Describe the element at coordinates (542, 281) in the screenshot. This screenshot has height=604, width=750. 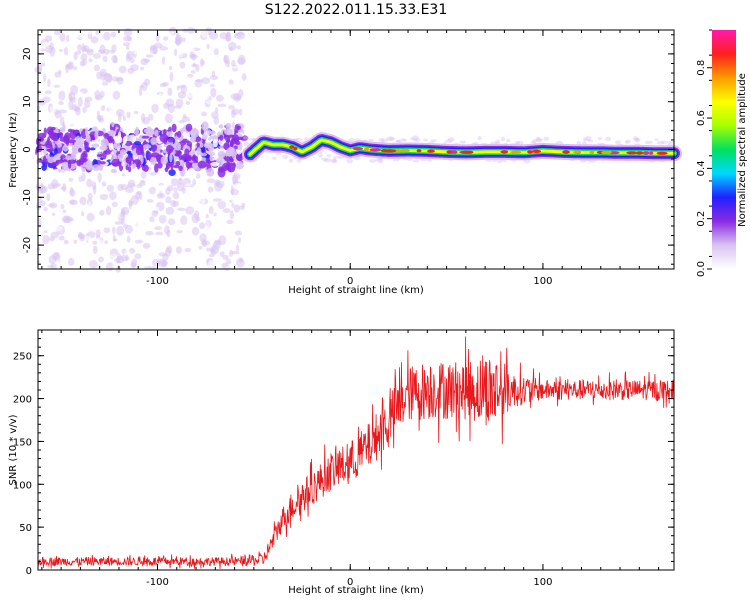
I see `x-tick-label: 100` at that location.